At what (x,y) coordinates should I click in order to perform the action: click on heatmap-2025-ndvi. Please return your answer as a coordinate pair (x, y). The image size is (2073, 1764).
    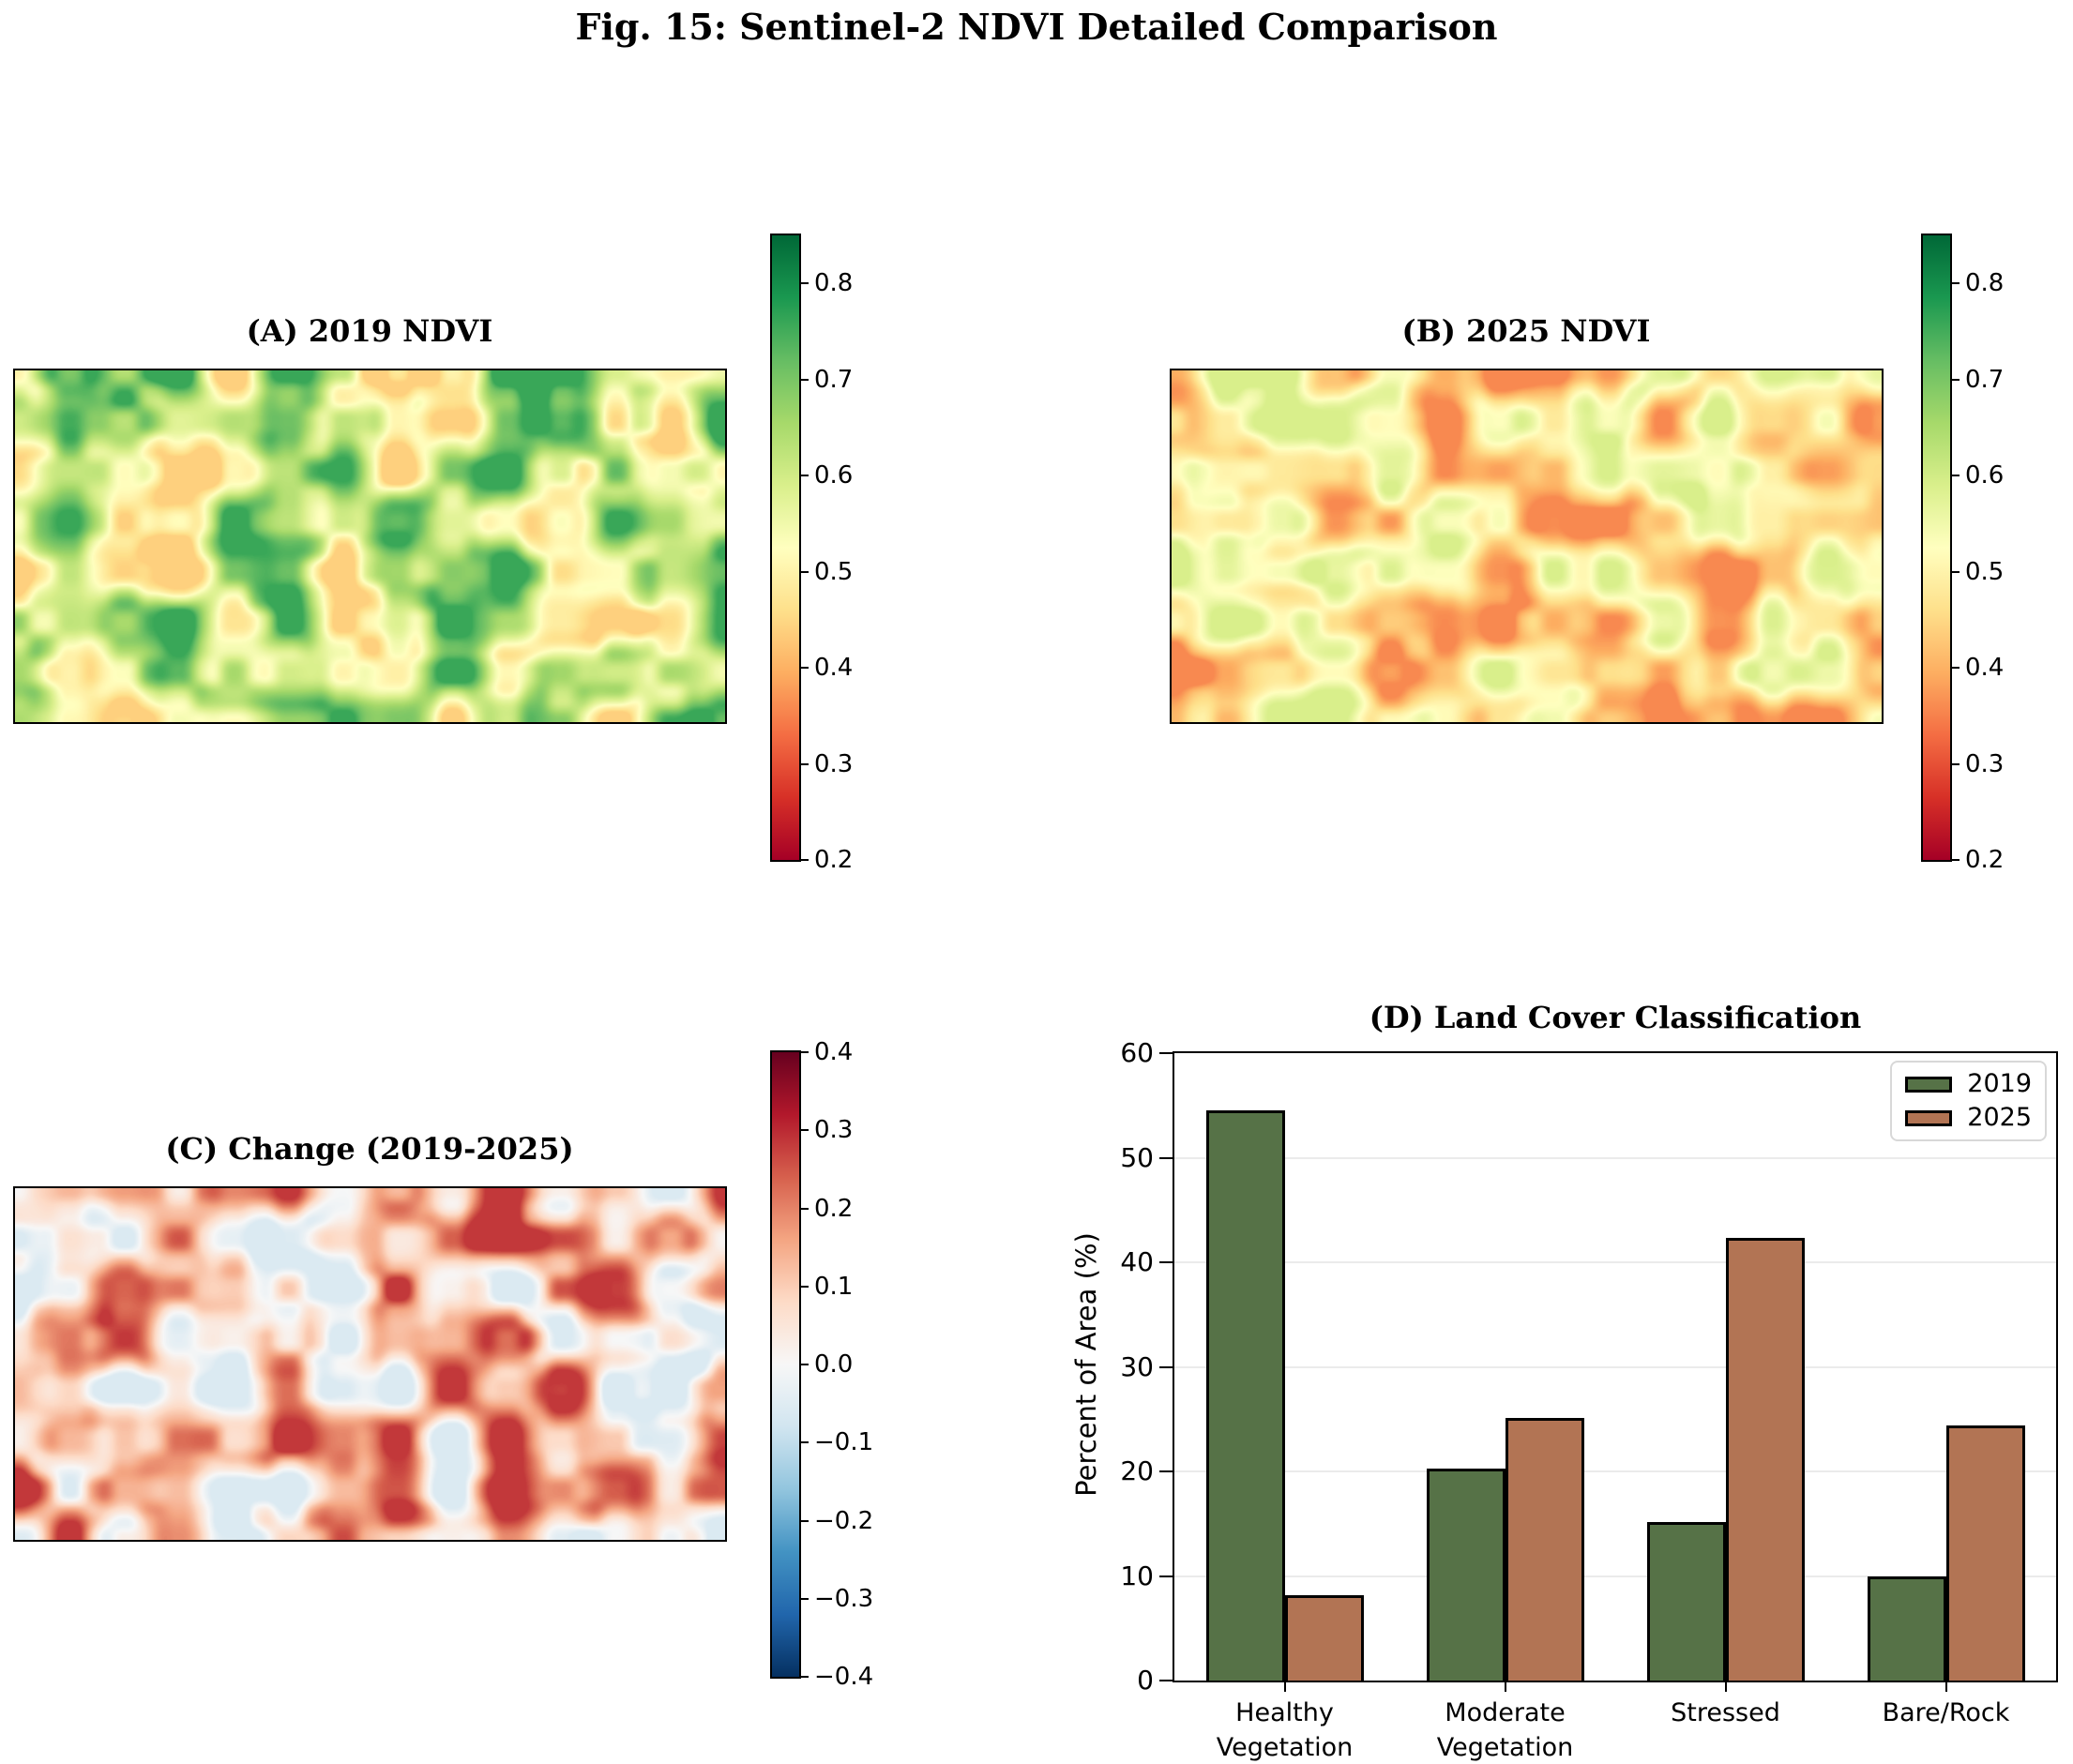
    Looking at the image, I should click on (1527, 546).